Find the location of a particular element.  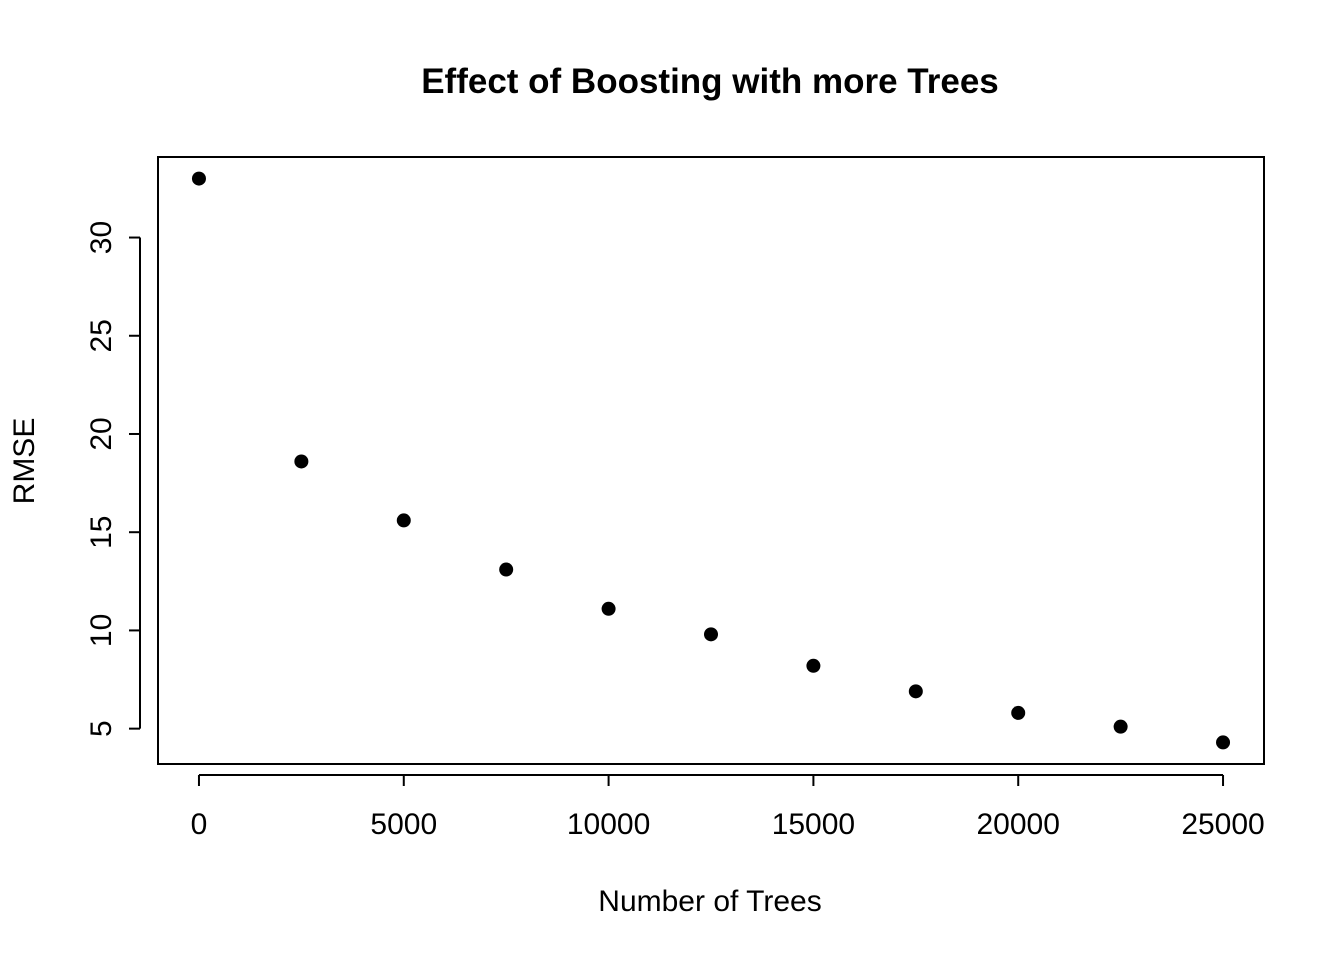

x-tick-label: 15000 is located at coordinates (813, 824).